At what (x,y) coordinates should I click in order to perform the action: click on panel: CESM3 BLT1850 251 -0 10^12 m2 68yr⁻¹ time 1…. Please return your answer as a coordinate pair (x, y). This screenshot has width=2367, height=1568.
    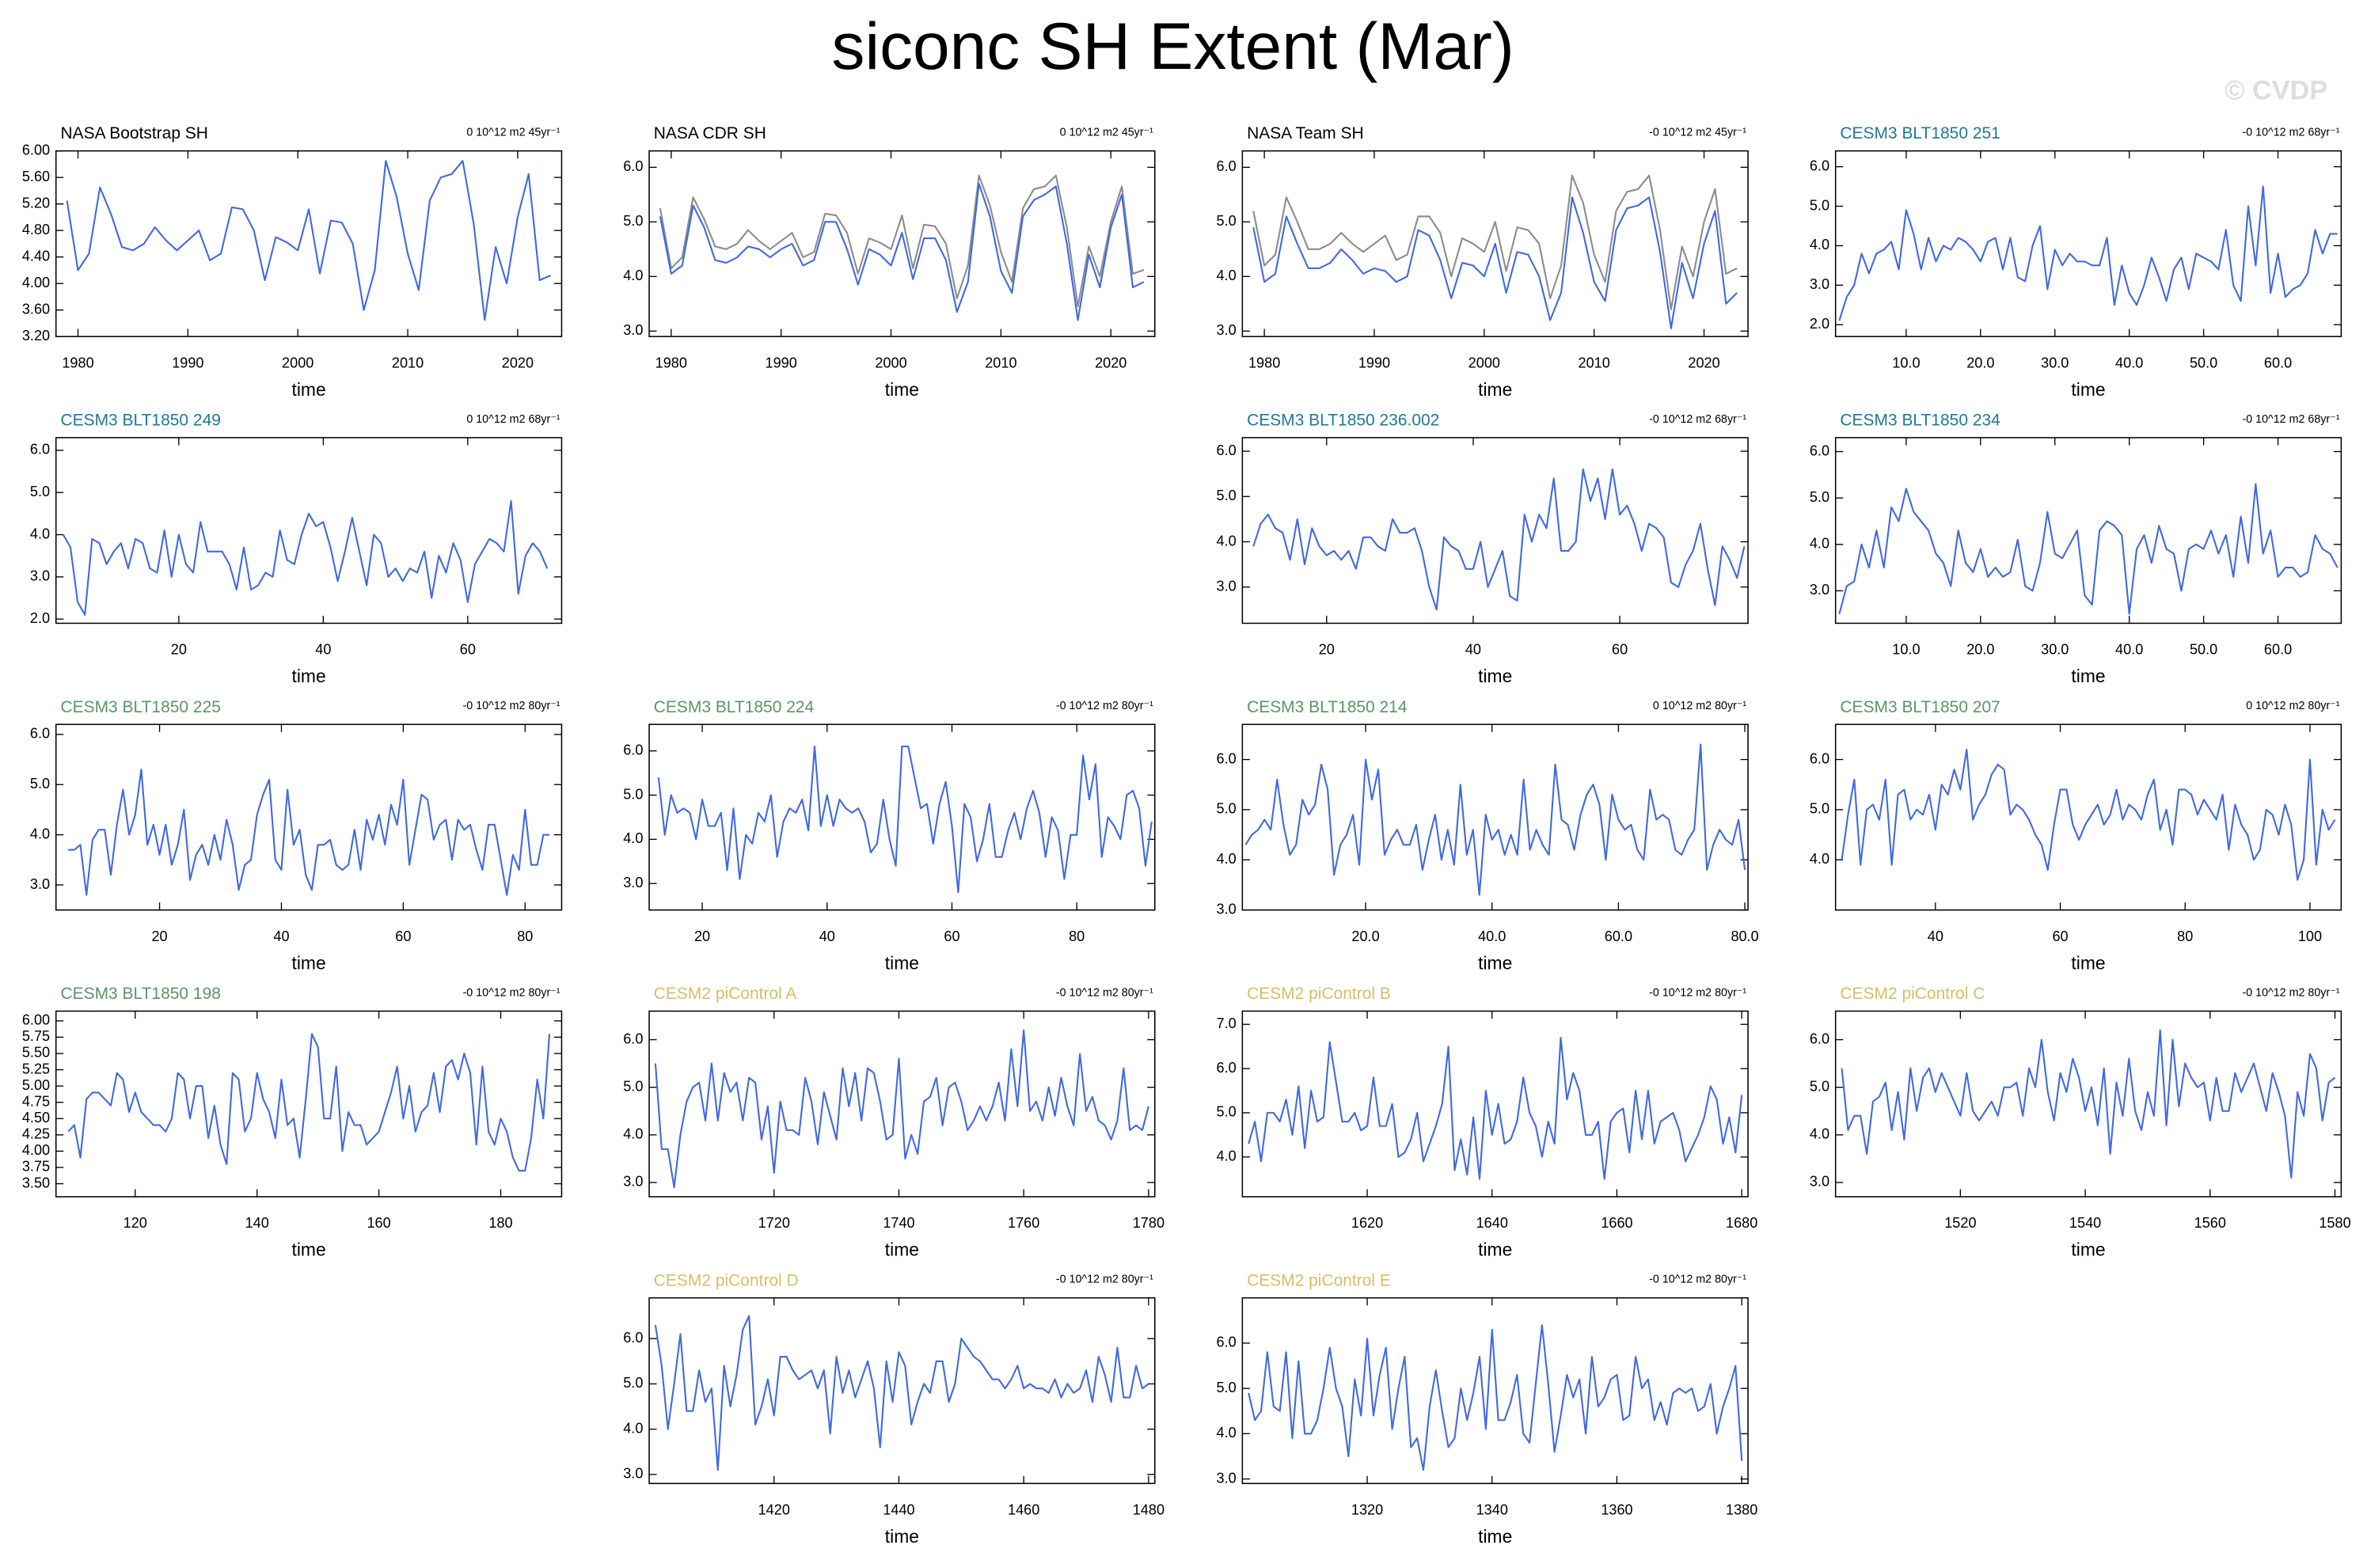
    Looking at the image, I should click on (2076, 262).